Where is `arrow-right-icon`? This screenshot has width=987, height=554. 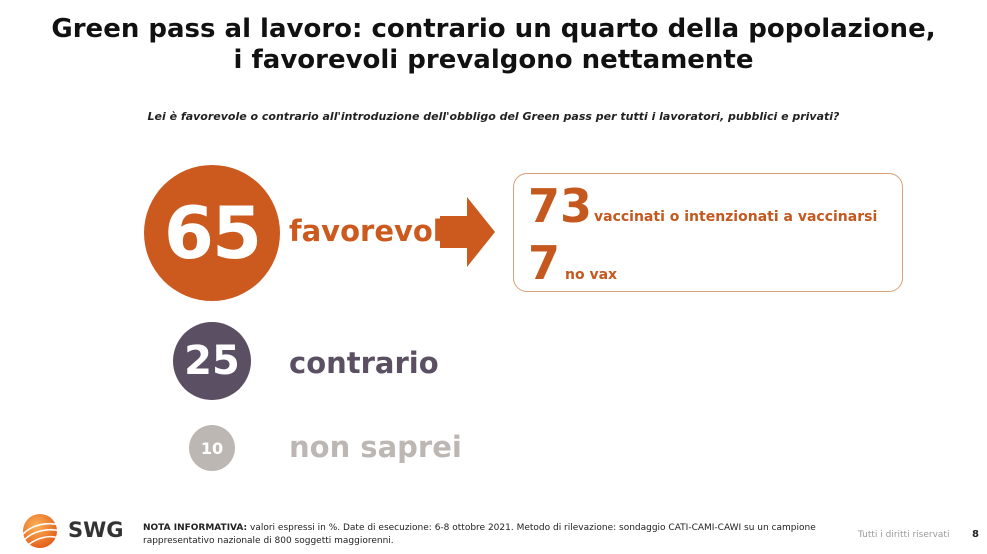 arrow-right-icon is located at coordinates (467, 232).